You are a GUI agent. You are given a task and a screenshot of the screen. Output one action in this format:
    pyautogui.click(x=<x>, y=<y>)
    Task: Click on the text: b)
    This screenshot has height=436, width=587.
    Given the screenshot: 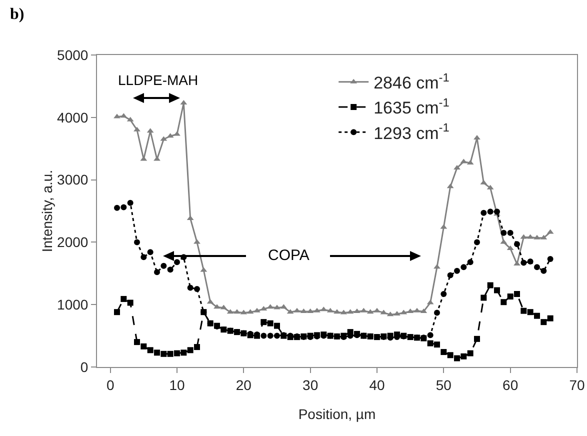 What is the action you would take?
    pyautogui.click(x=17, y=14)
    